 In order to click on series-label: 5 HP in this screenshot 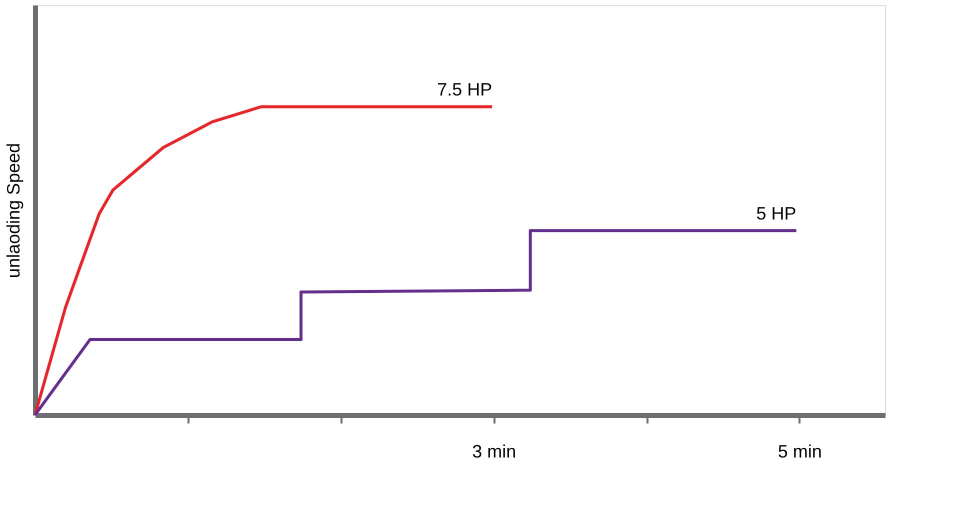, I will do `click(776, 214)`.